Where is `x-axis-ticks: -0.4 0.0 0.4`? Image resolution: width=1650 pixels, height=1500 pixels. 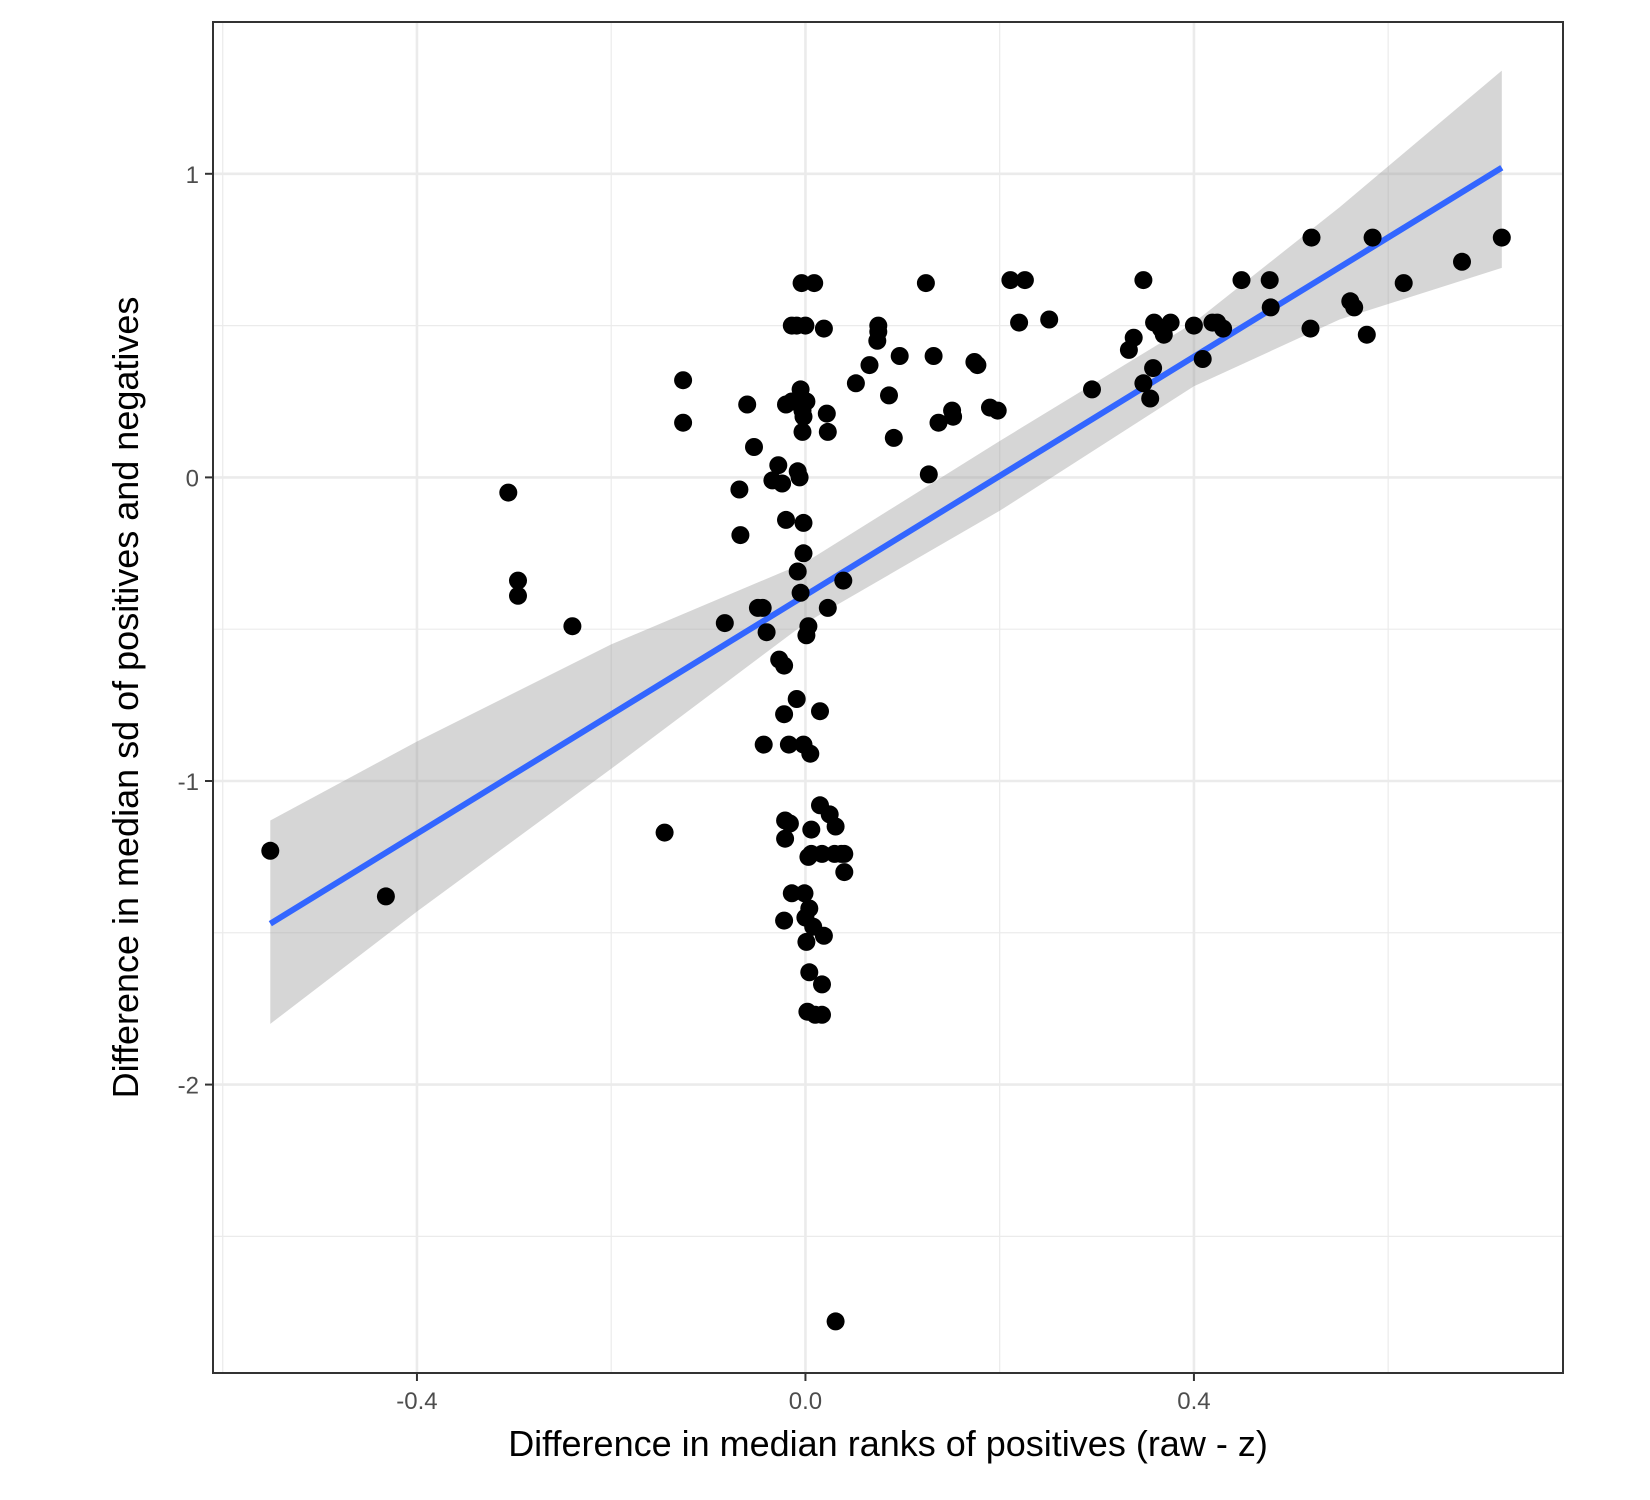
x-axis-ticks: -0.4 0.0 0.4 is located at coordinates (803, 1394).